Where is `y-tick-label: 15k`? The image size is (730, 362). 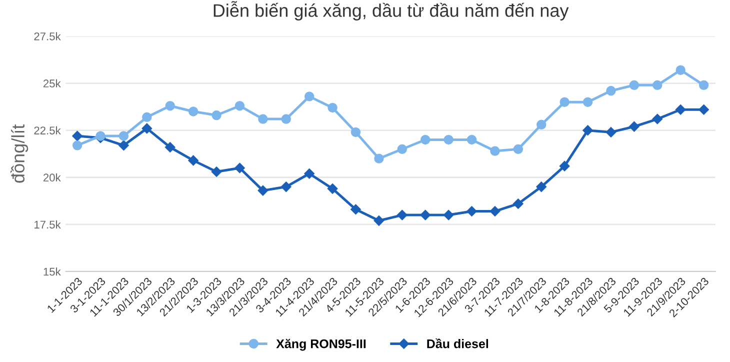
y-tick-label: 15k is located at coordinates (52, 271).